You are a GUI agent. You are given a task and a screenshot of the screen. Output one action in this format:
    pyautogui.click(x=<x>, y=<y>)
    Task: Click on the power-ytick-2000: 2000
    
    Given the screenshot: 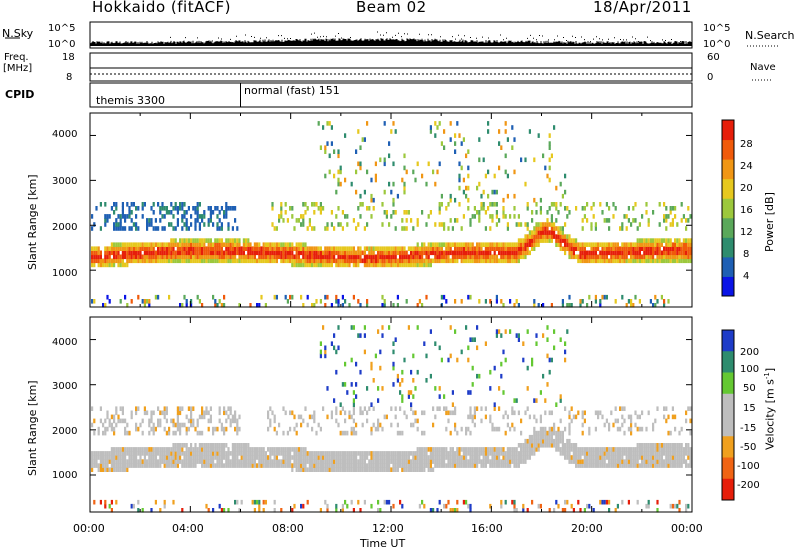 What is the action you would take?
    pyautogui.click(x=65, y=227)
    